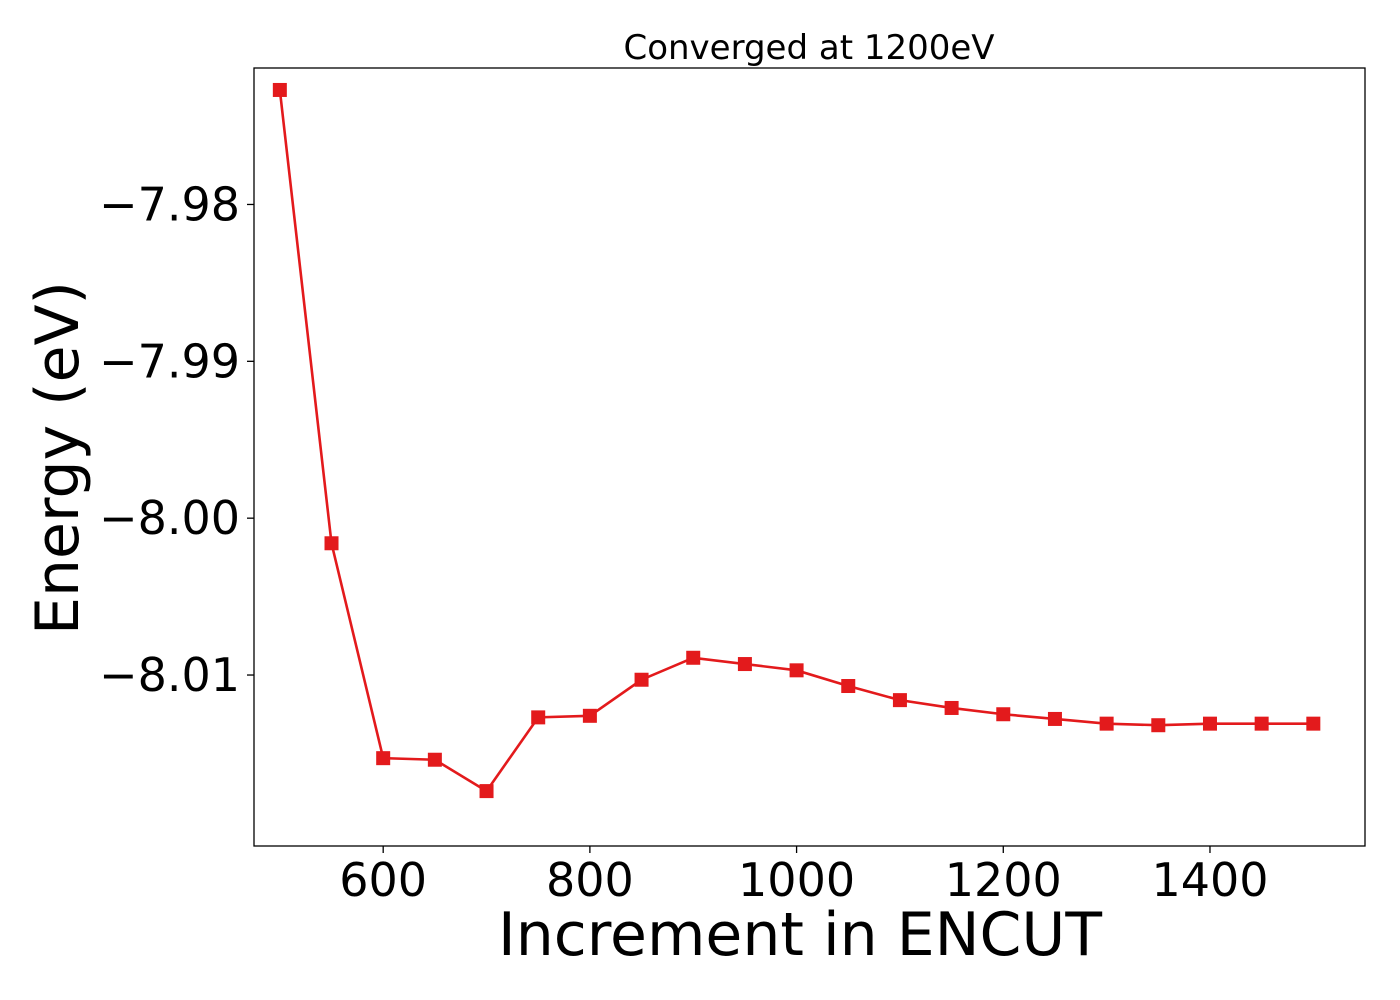 Image resolution: width=1400 pixels, height=1000 pixels. I want to click on x-tick-label: 1200, so click(1003, 880).